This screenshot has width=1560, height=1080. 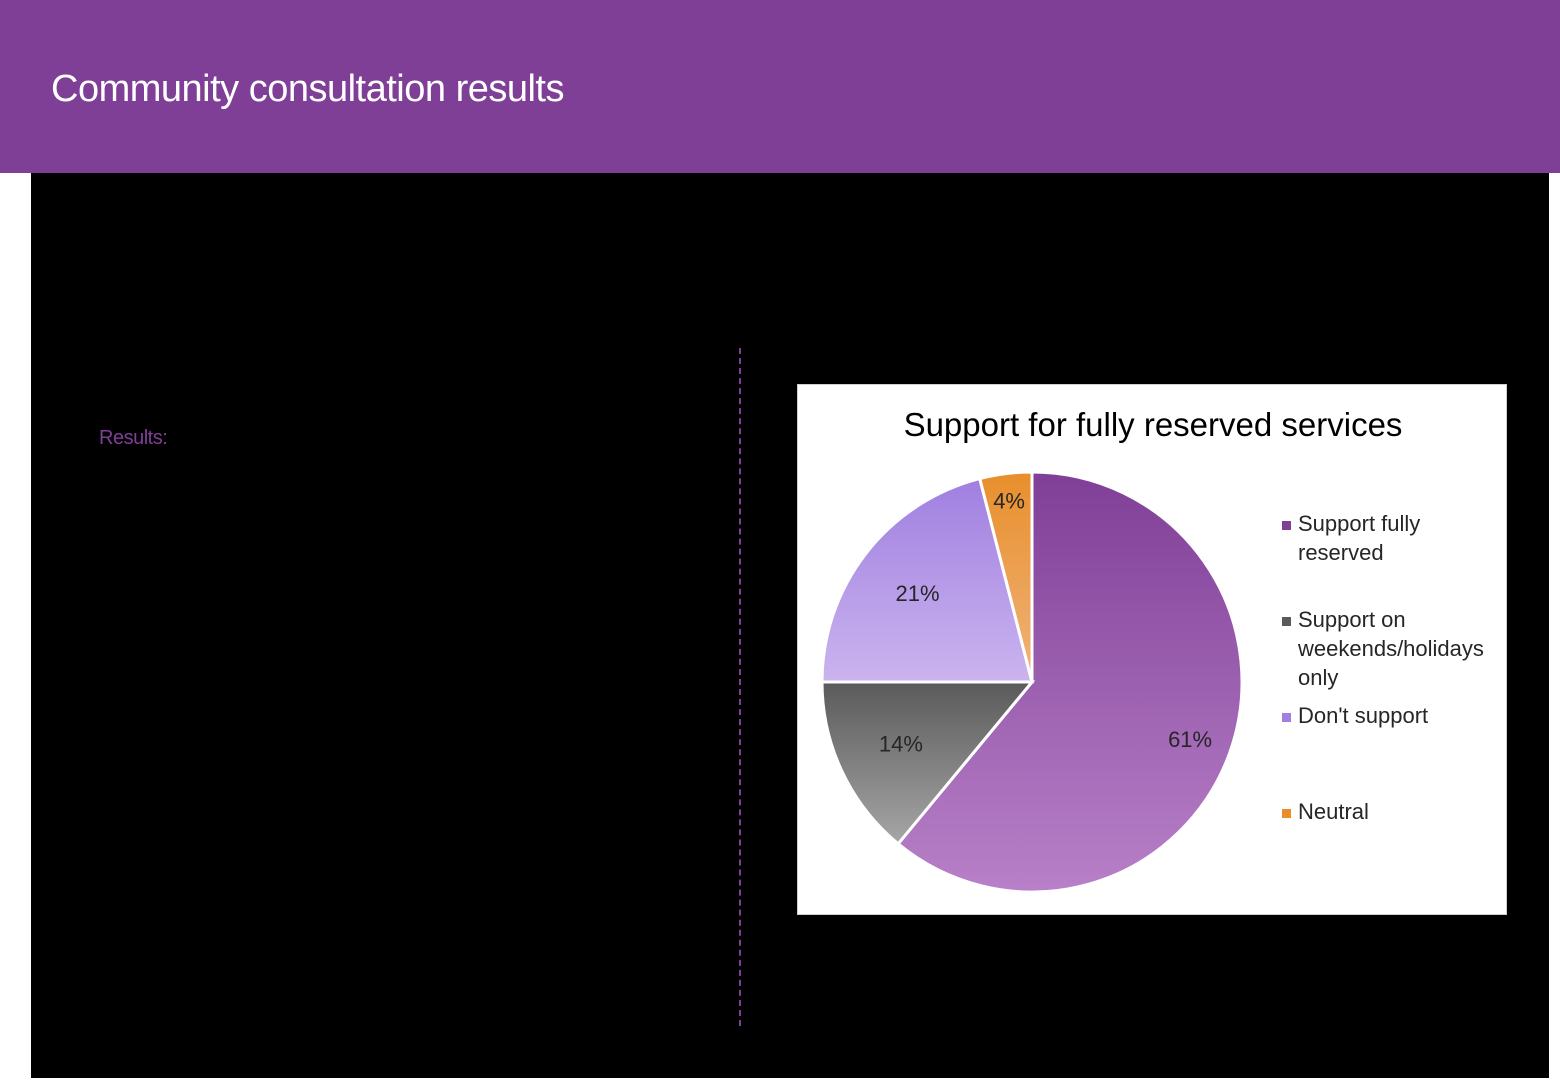 I want to click on legend-label: weekends/holidays, so click(x=1390, y=648).